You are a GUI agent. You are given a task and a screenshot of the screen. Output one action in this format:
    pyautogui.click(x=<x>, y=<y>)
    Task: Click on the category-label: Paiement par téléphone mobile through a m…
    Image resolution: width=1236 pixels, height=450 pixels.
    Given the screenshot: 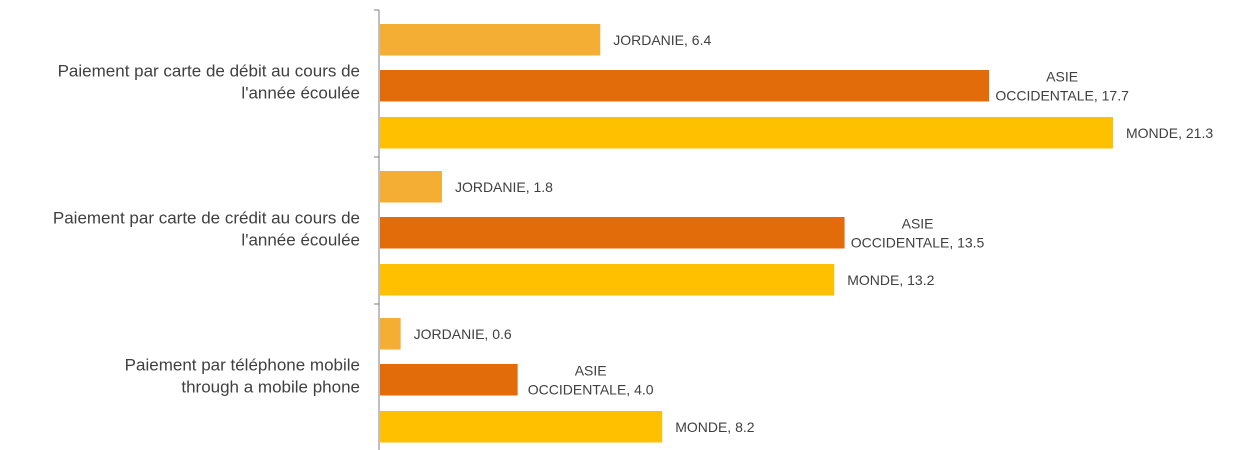 What is the action you would take?
    pyautogui.click(x=242, y=376)
    